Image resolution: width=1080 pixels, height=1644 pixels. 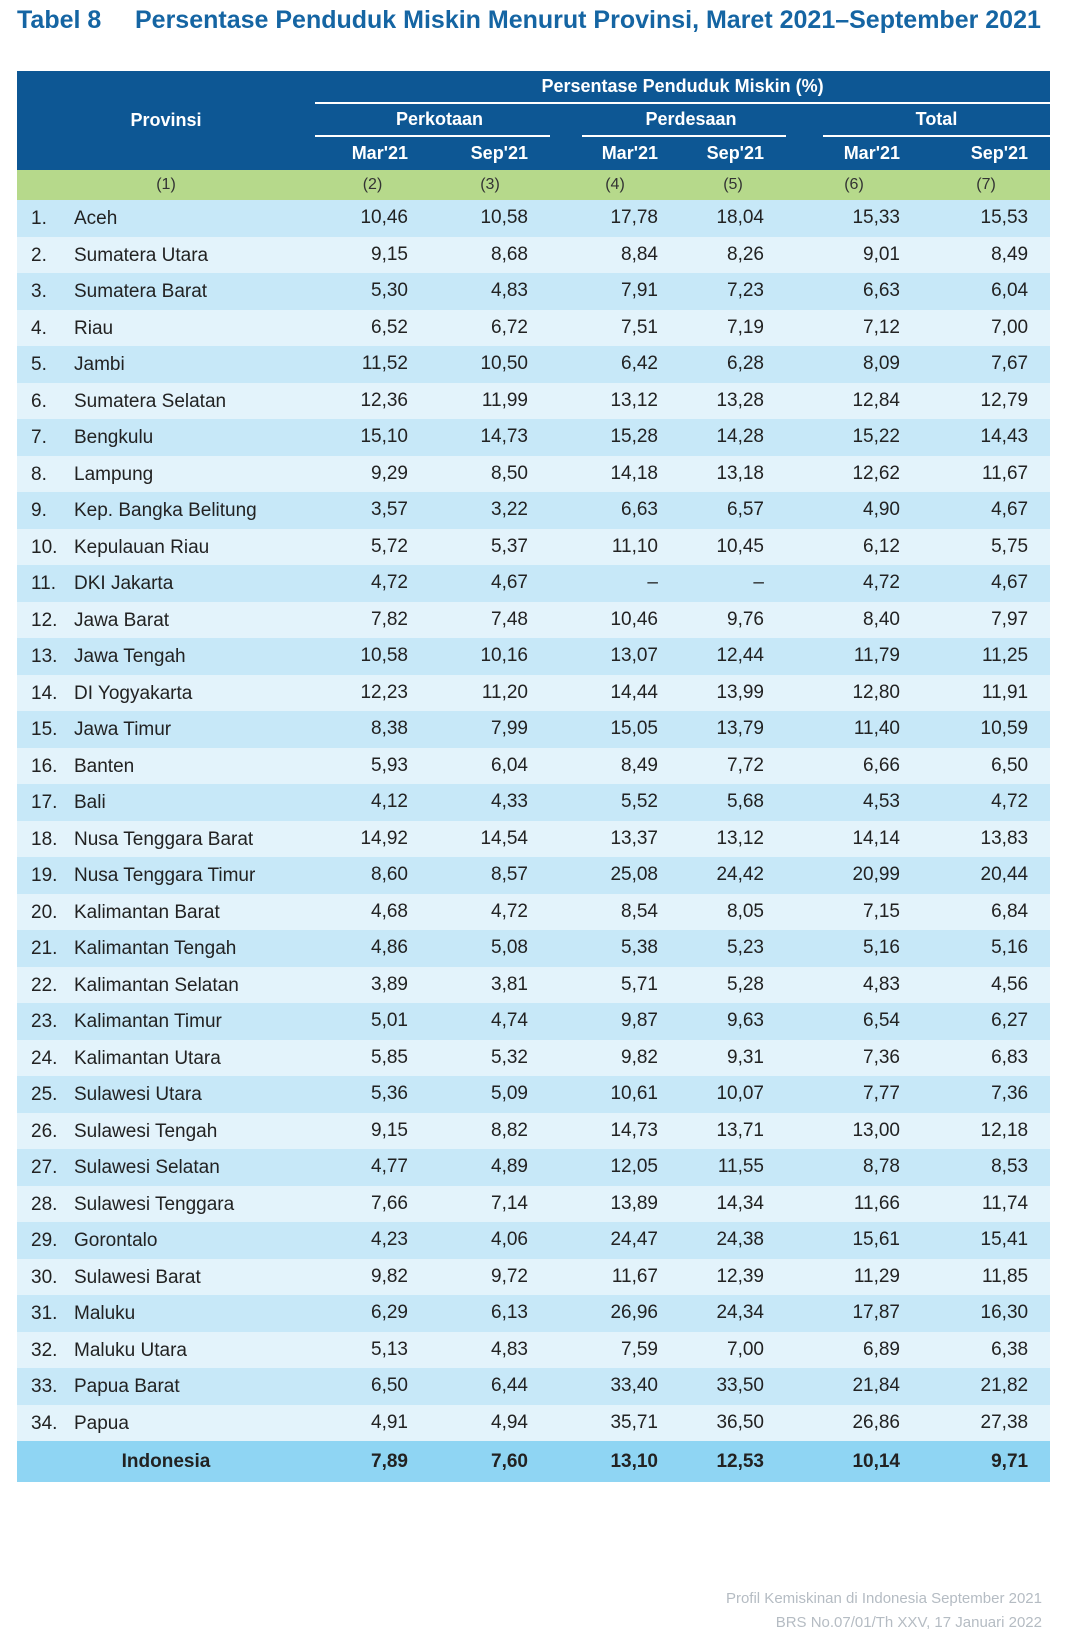 I want to click on column-number-row: (1) (2) (3) (4) (5) (6) (7), so click(x=534, y=185).